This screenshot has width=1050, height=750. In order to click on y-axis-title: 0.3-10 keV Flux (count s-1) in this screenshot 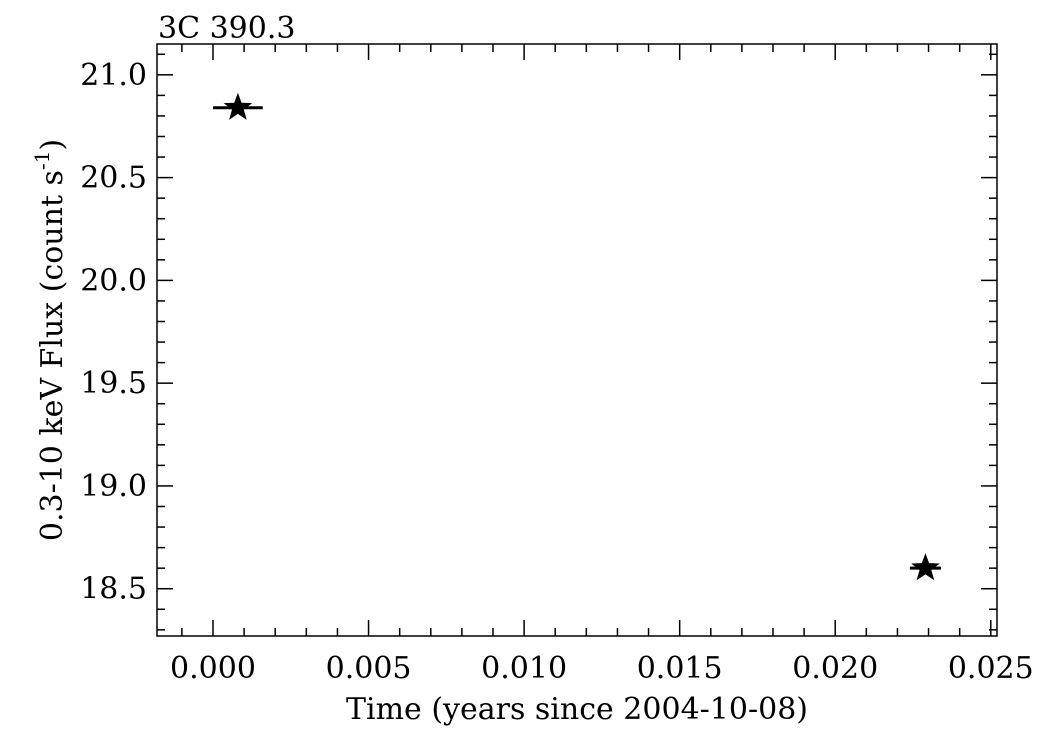, I will do `click(50, 340)`.